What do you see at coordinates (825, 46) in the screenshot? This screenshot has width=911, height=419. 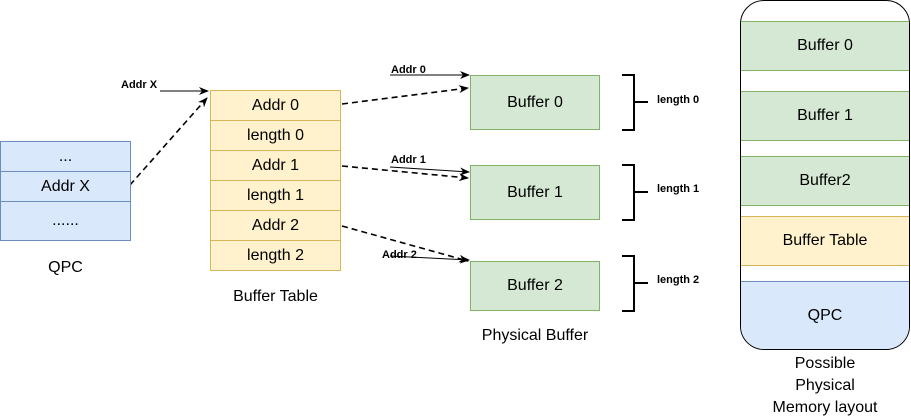 I see `memory-block-buffer-0: Buffer 0` at bounding box center [825, 46].